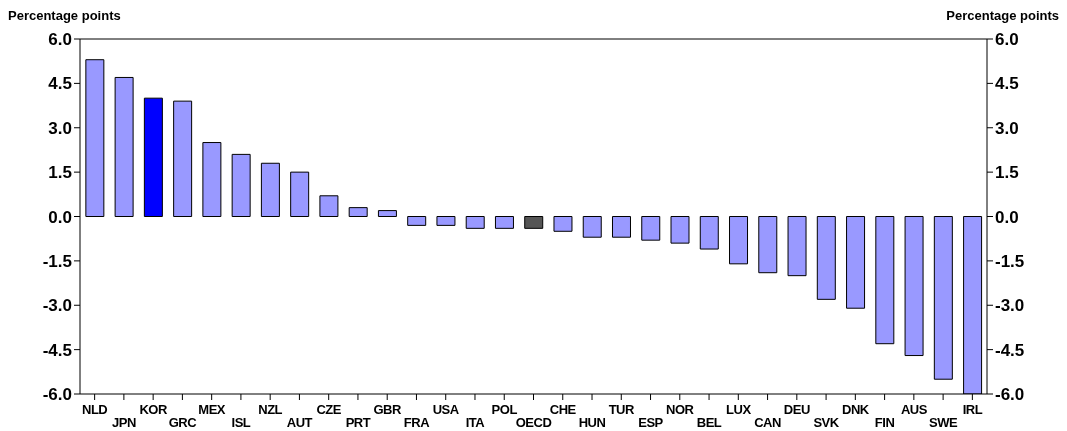  I want to click on y2-tick-label: -1.5, so click(1010, 261).